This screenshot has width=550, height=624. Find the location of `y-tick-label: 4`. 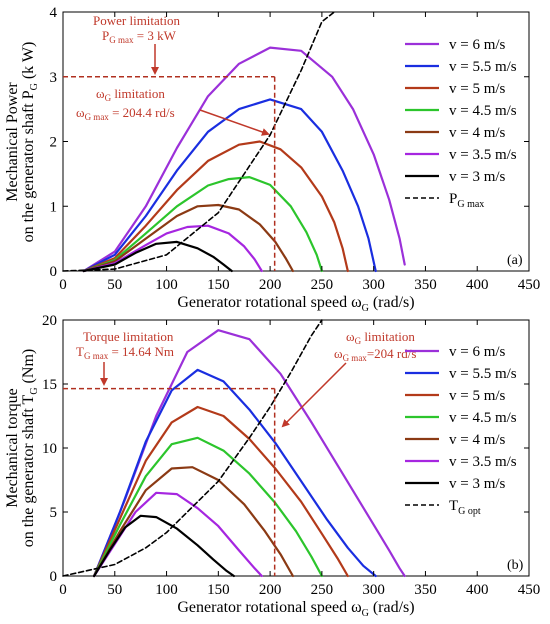

y-tick-label: 4 is located at coordinates (54, 13).